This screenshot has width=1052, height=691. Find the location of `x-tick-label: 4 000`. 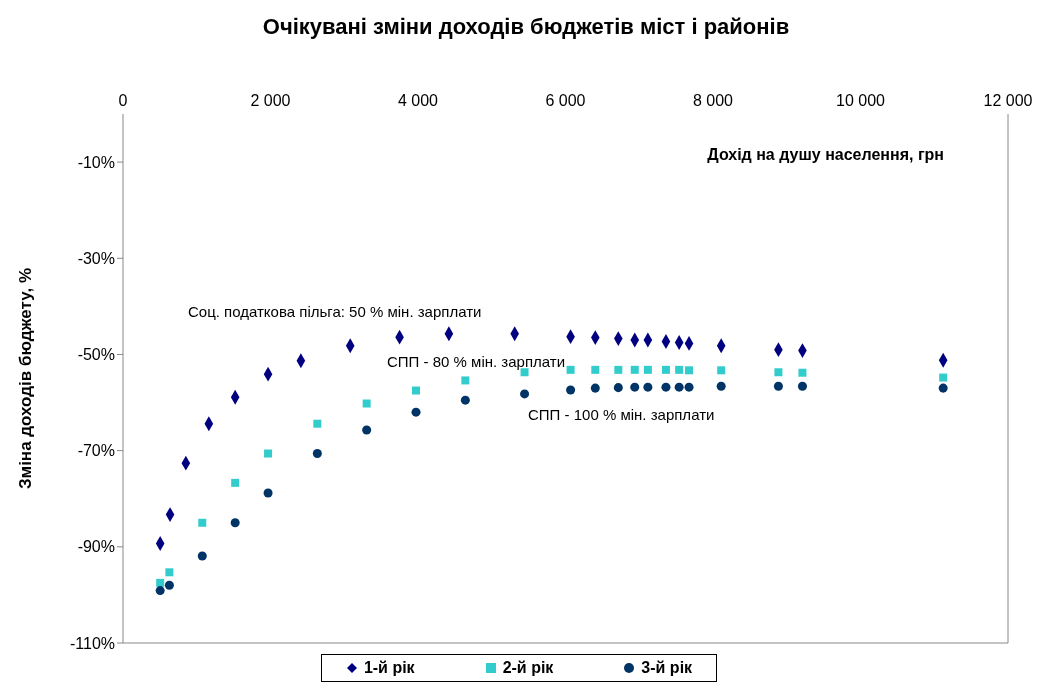

x-tick-label: 4 000 is located at coordinates (418, 100).